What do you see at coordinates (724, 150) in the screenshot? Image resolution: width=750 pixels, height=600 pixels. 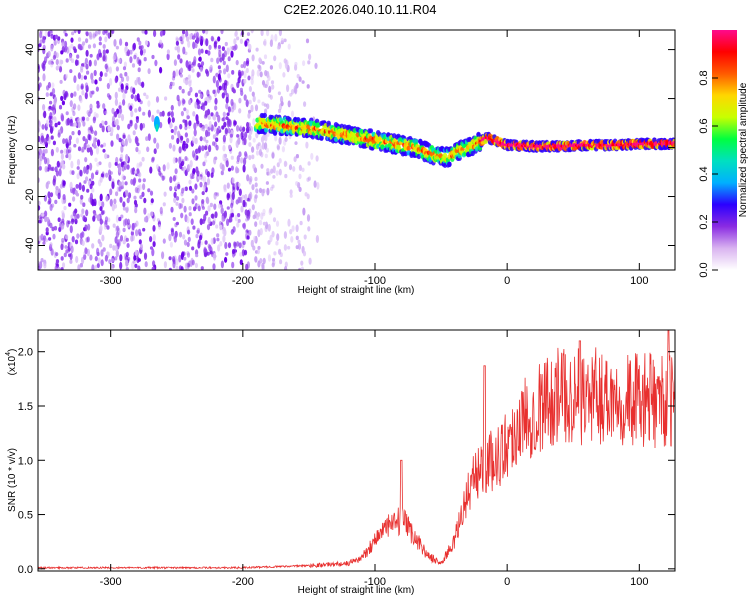 I see `colorbar-gradient` at bounding box center [724, 150].